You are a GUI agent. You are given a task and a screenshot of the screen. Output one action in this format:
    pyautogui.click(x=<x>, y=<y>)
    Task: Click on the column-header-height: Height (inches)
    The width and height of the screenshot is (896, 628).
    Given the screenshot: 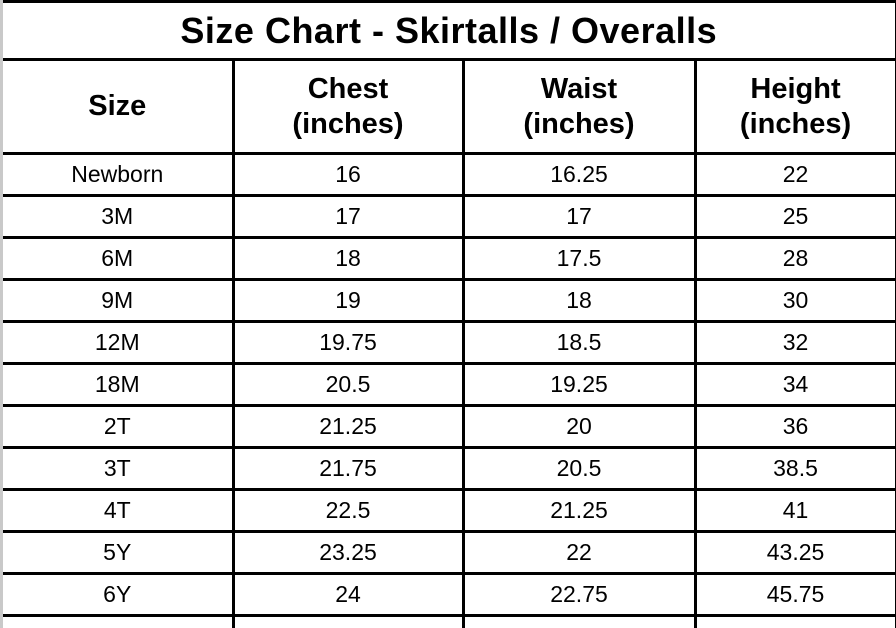 What is the action you would take?
    pyautogui.click(x=794, y=106)
    